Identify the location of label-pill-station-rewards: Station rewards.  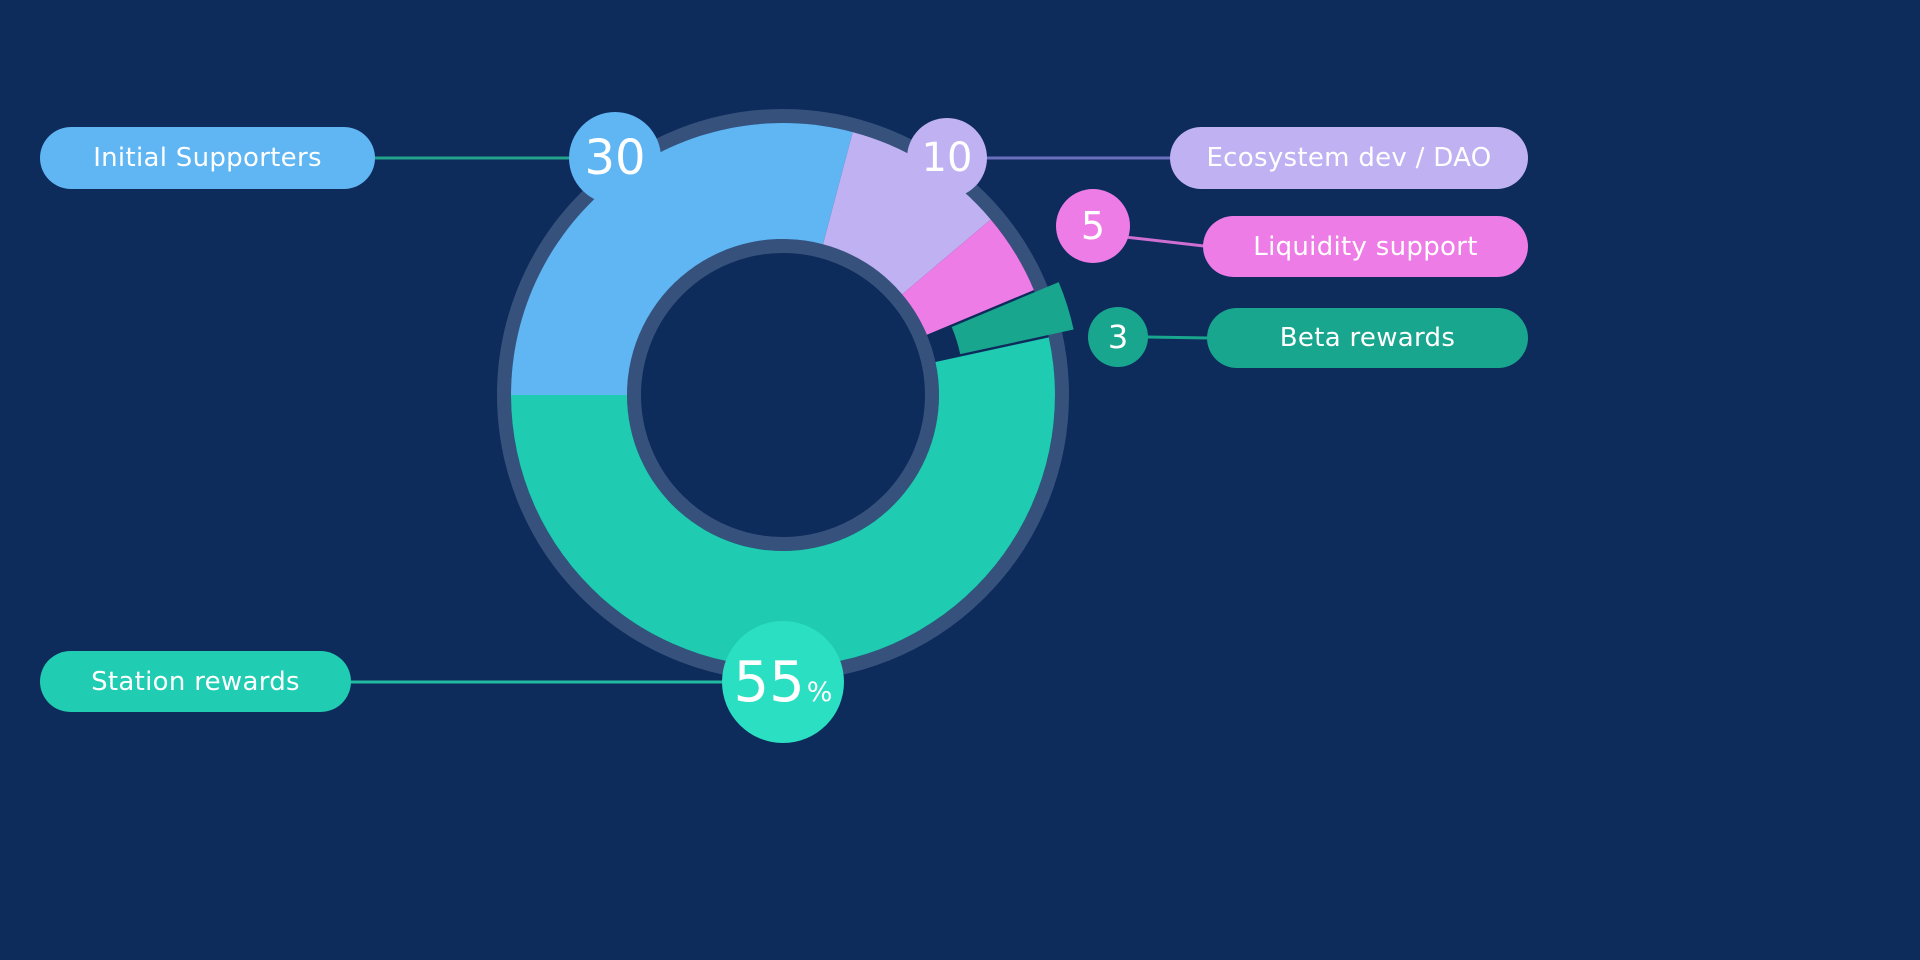
(195, 681).